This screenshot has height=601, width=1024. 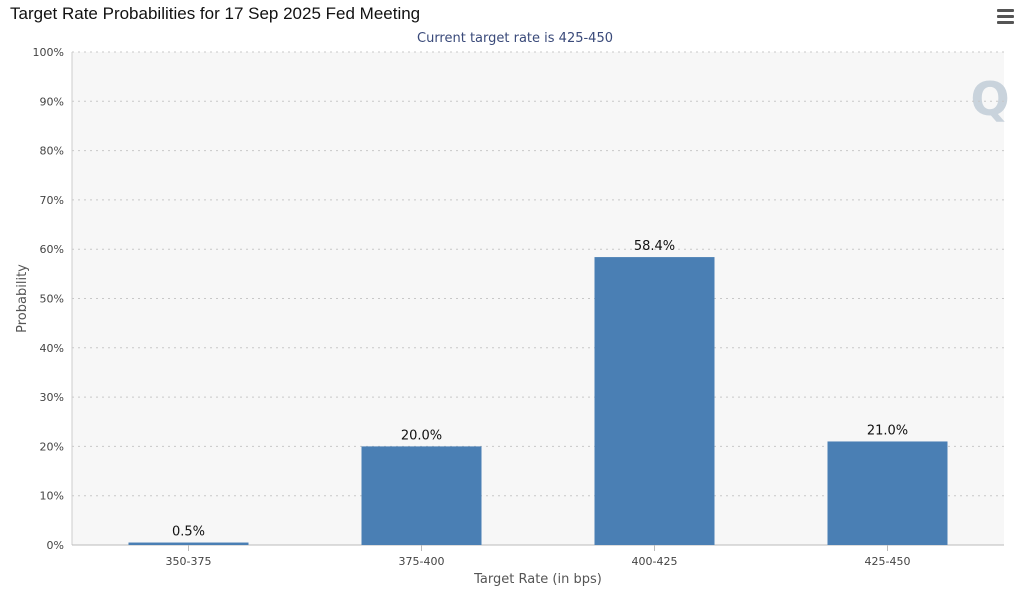 I want to click on data-label: 0.5%, so click(x=188, y=532).